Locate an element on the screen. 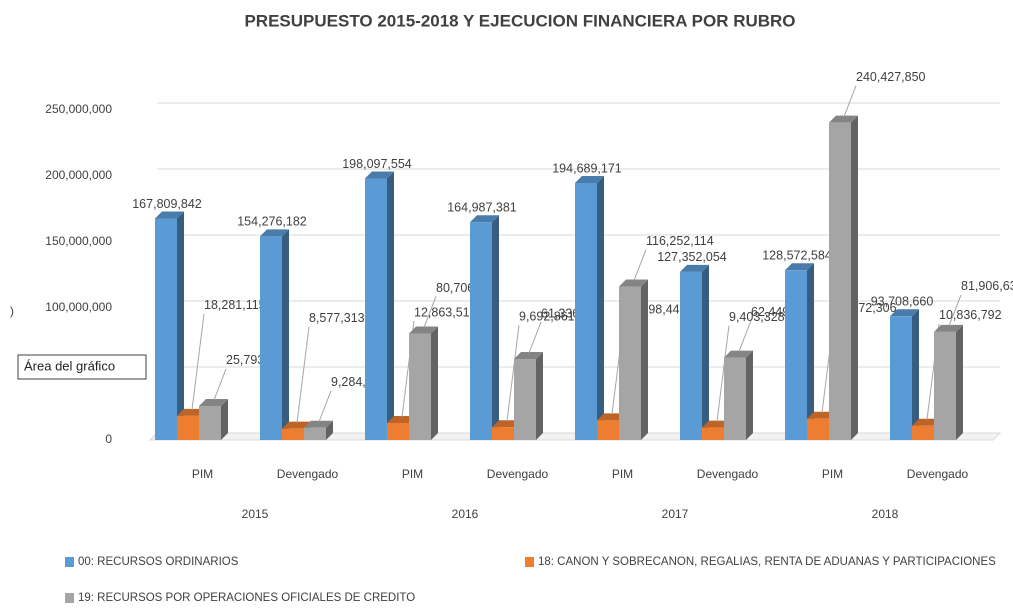  data-label: 128,572,584 is located at coordinates (797, 256).